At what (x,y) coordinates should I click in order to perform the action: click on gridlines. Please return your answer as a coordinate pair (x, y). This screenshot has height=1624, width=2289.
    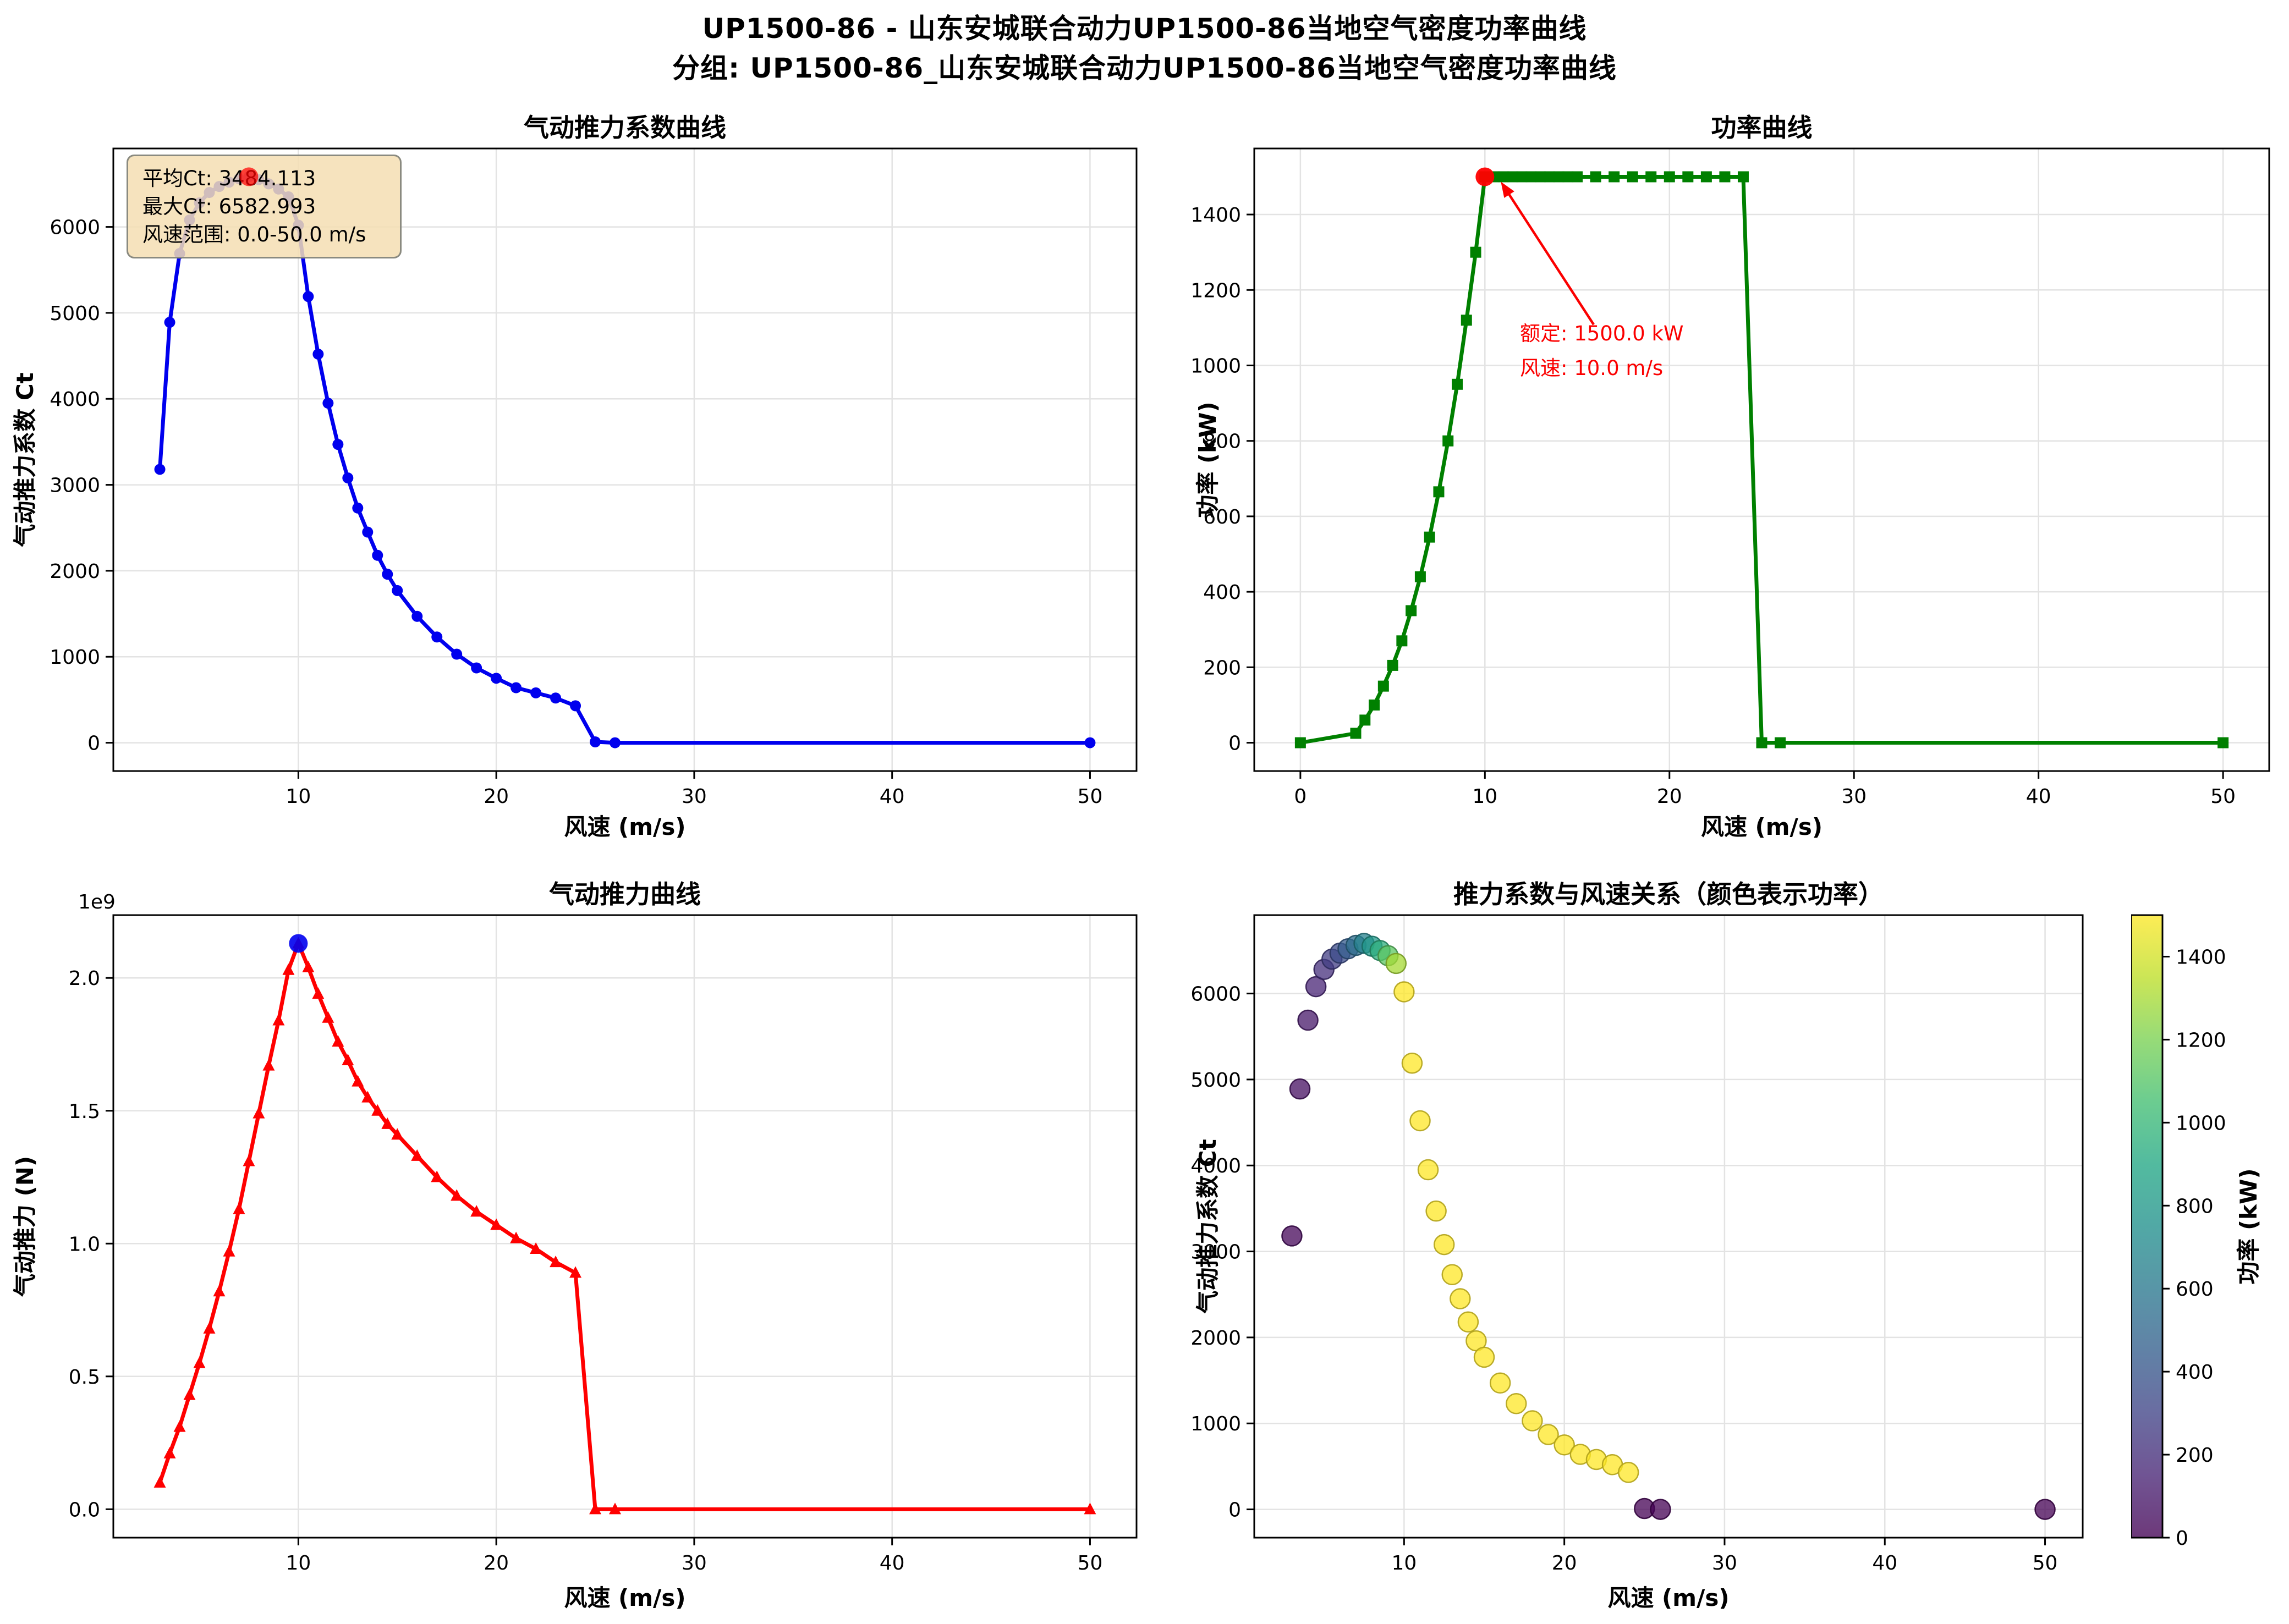
    Looking at the image, I should click on (1668, 1226).